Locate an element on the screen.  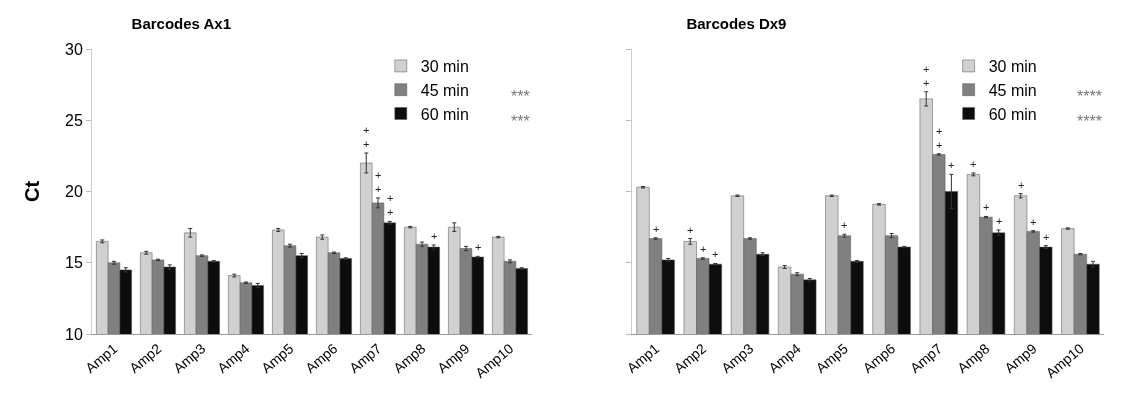
chart-title: Barcodes Ax1 is located at coordinates (181, 23).